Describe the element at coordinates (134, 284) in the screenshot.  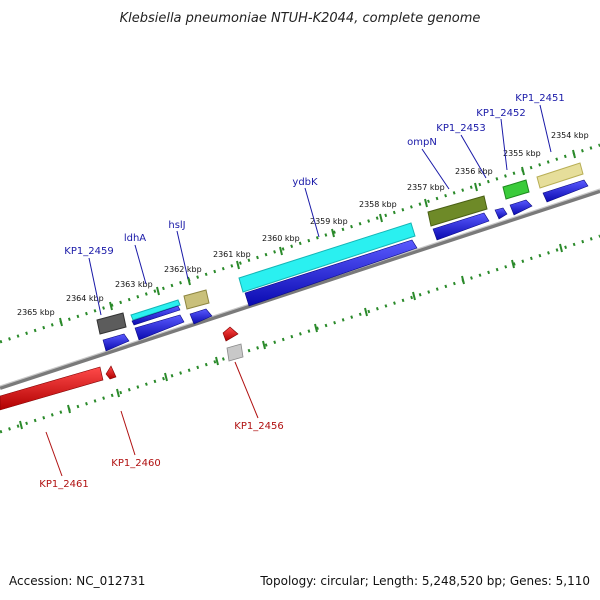
I see `tick-label: 2363 kbp` at that location.